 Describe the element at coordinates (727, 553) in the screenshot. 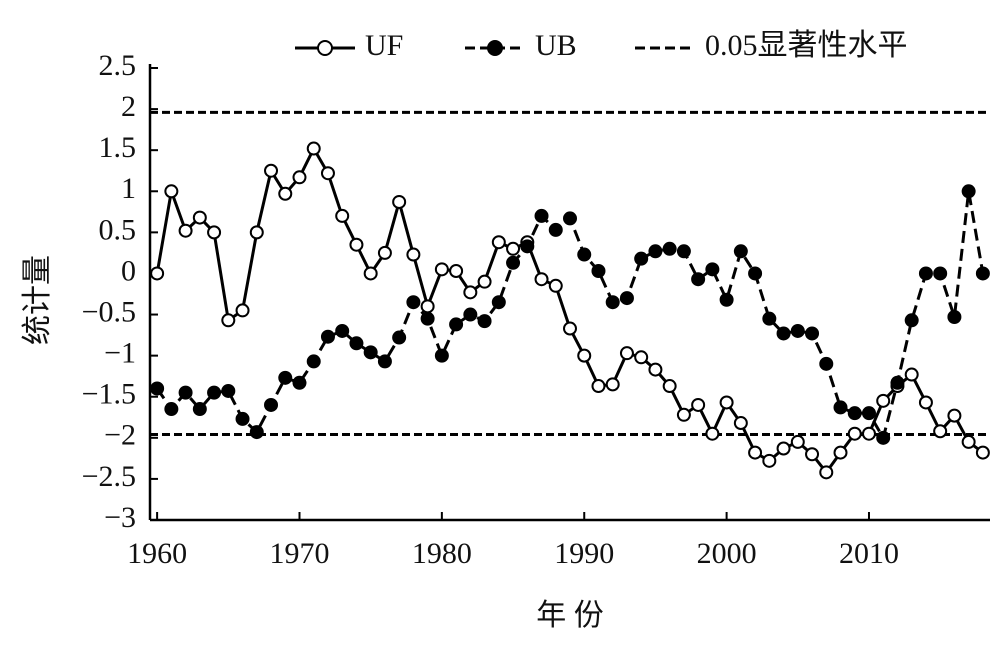

I see `x-tick-label: 2000` at that location.